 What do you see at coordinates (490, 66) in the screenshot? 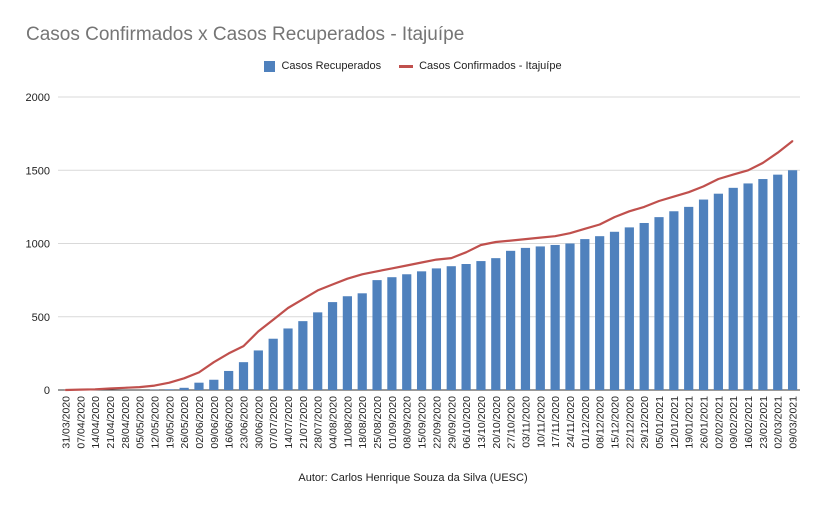
I see `legend-label-confirmados: Casos Confirmados - Itajuípe` at bounding box center [490, 66].